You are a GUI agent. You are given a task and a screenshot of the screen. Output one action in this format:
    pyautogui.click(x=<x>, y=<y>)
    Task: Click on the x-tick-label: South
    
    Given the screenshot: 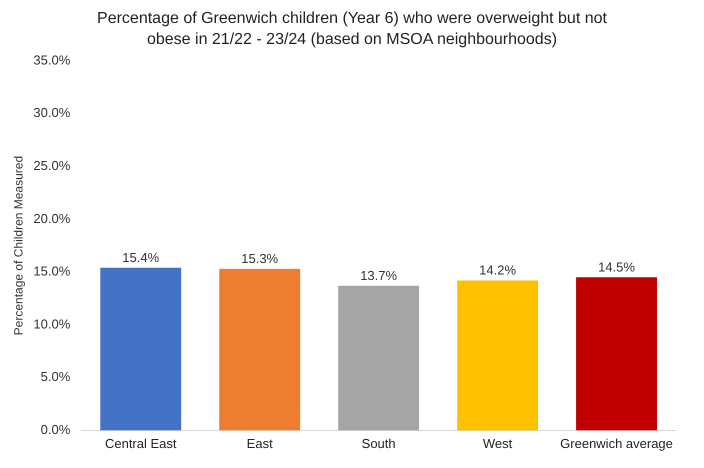 What is the action you would take?
    pyautogui.click(x=379, y=443)
    